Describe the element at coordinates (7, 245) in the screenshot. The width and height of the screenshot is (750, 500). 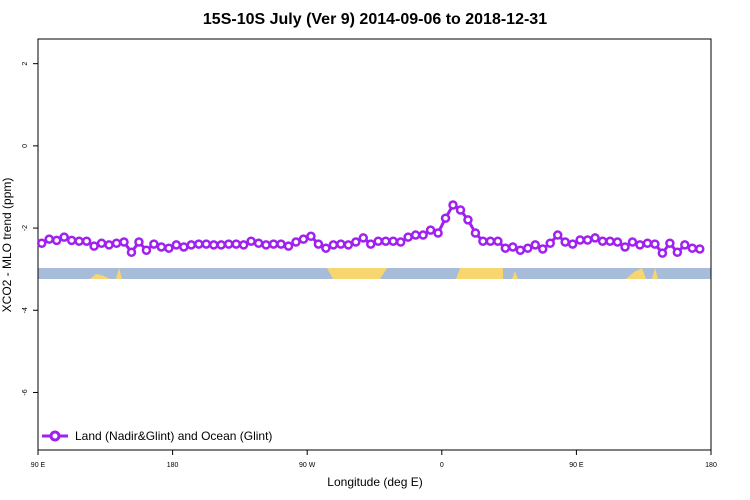
I see `y-axis-label: XCO2 - MLO trend (ppm)` at that location.